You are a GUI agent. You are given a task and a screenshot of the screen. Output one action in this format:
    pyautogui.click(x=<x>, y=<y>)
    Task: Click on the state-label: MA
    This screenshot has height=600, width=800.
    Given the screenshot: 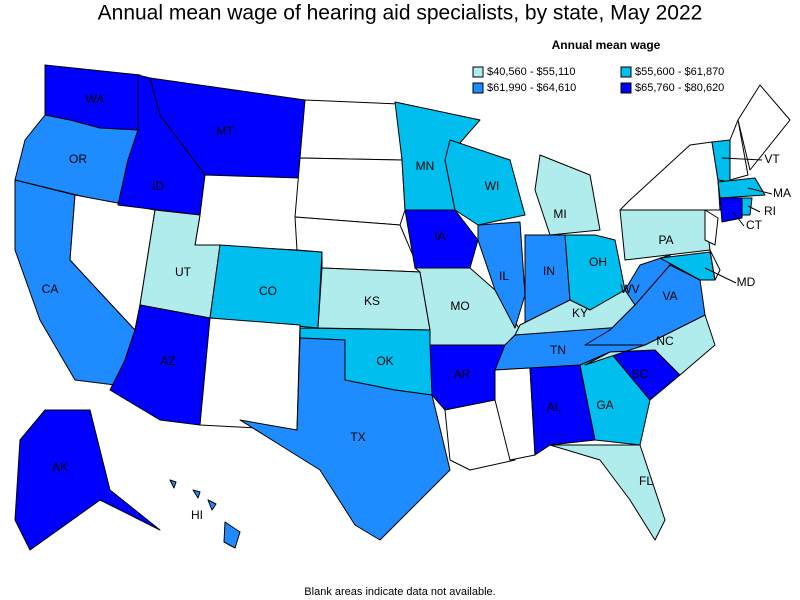 What is the action you would take?
    pyautogui.click(x=782, y=193)
    